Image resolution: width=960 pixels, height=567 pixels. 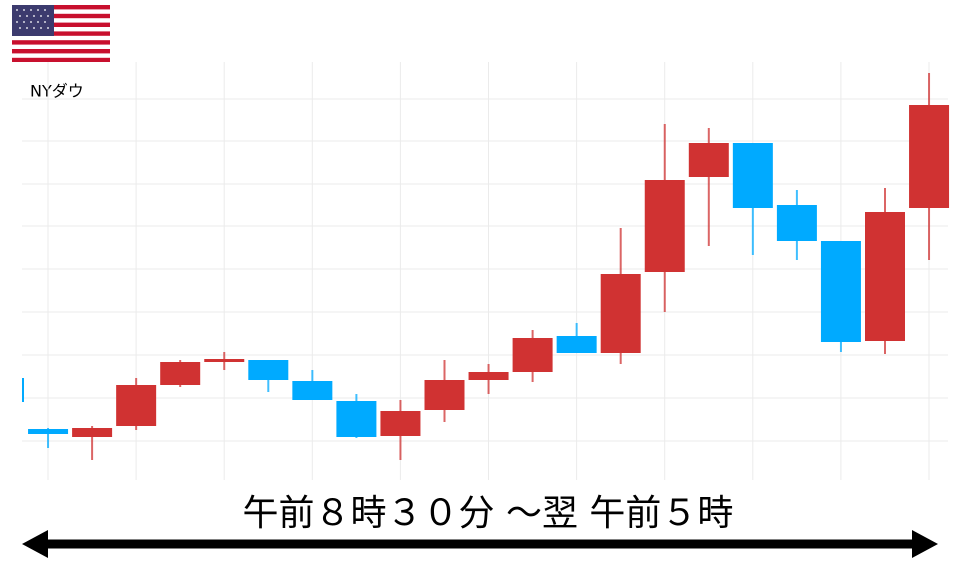 I want to click on chart-title: NYダウ, so click(x=57, y=91).